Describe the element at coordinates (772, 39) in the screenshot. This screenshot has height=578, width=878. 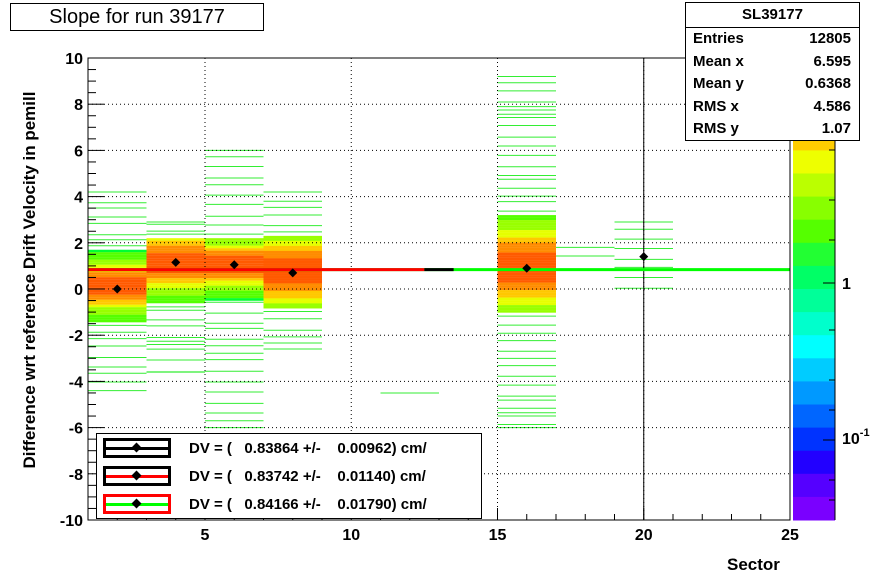
I see `stats-row: Entries 12805` at that location.